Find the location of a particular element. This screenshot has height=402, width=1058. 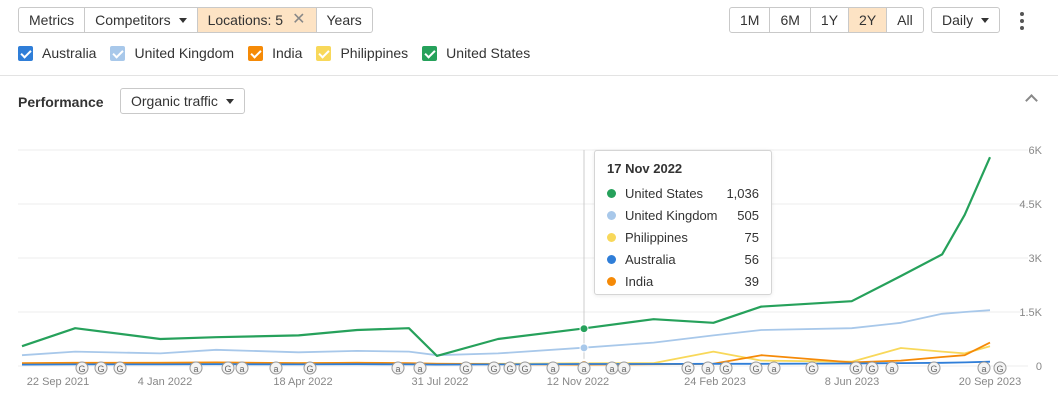

tooltip-series-value: 75 is located at coordinates (751, 237).